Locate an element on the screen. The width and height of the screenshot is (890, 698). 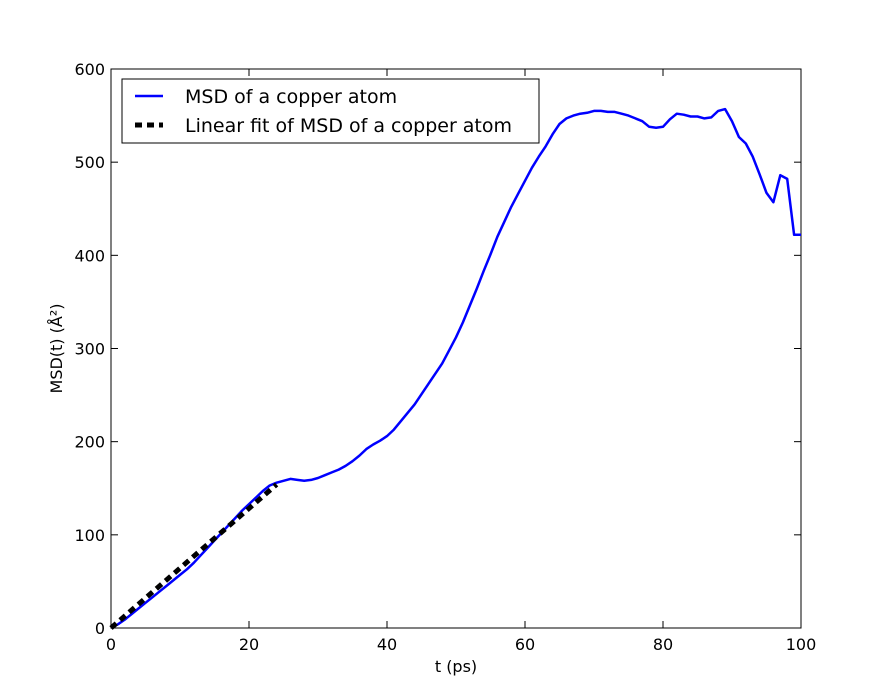
x-tick-label: 40 is located at coordinates (387, 644).